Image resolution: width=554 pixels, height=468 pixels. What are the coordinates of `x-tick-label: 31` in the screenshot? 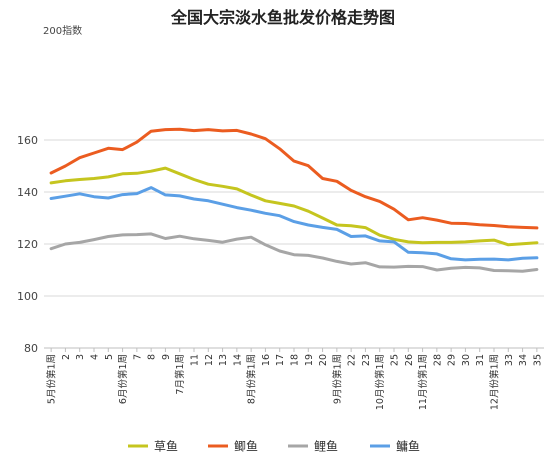 It's located at (480, 360).